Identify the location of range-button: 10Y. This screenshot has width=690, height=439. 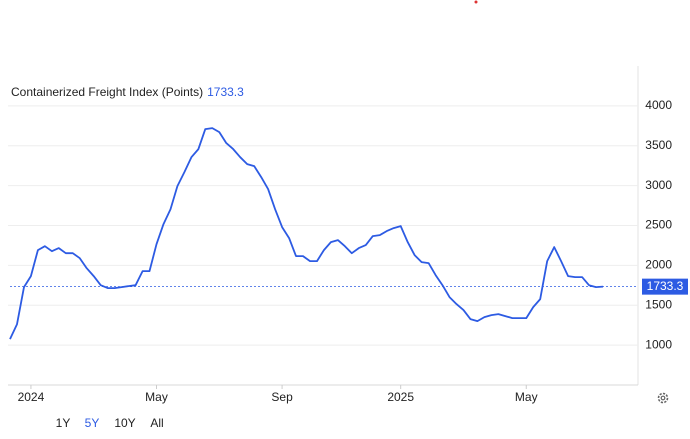
(124, 423).